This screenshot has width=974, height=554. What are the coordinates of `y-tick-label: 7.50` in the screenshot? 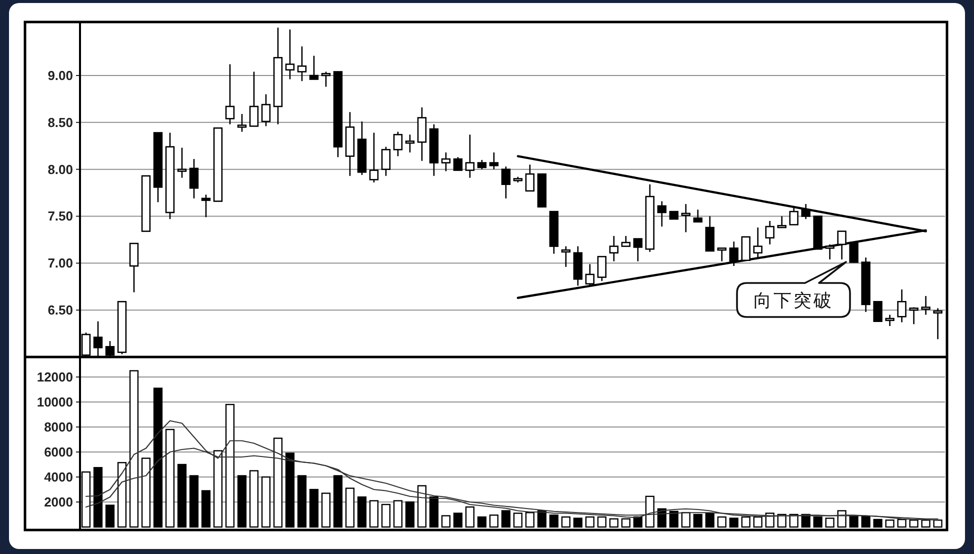 It's located at (60, 216).